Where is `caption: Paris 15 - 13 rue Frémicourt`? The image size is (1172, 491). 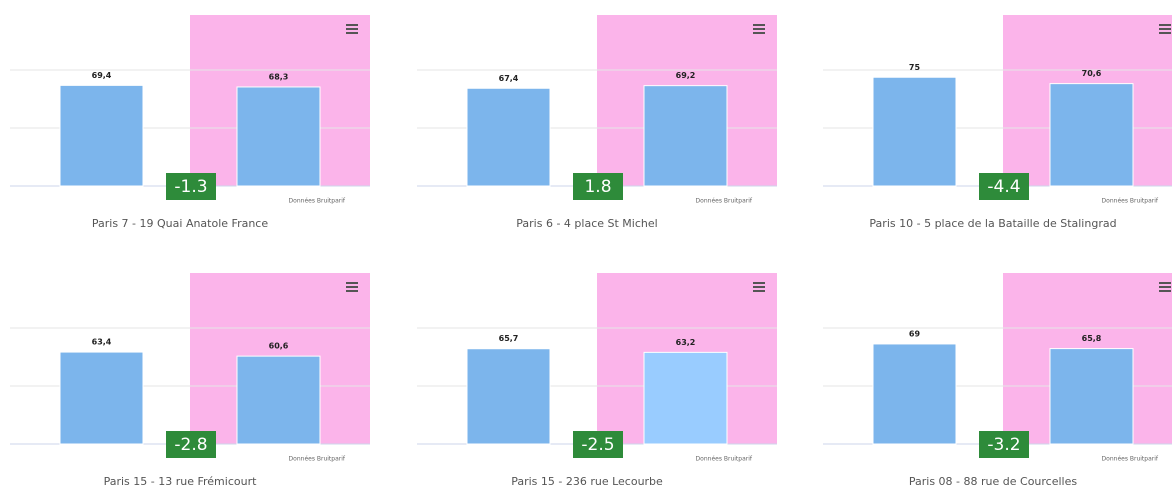
caption: Paris 15 - 13 rue Frémicourt is located at coordinates (181, 481).